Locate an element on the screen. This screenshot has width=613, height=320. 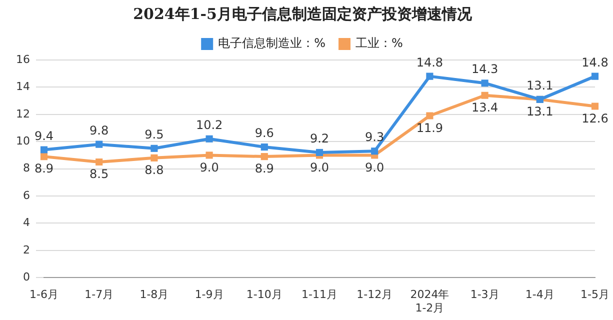
x-tick-label: 1-8月 is located at coordinates (154, 295).